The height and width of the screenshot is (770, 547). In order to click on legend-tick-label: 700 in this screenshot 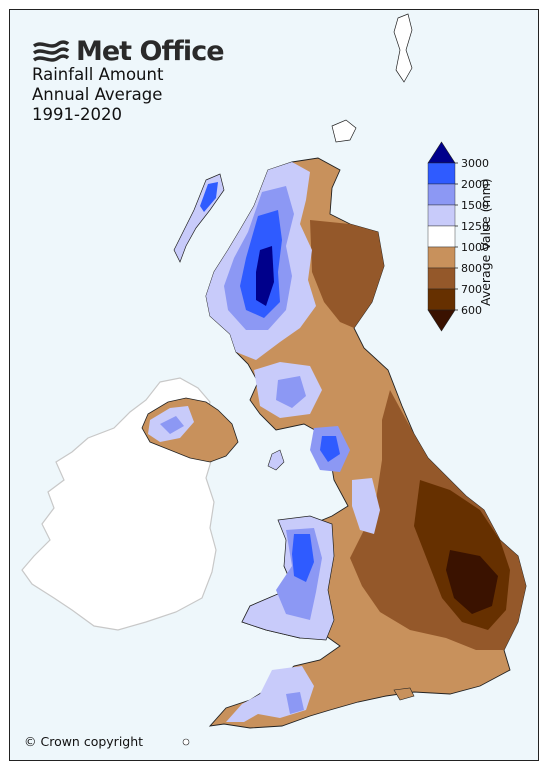, I will do `click(471, 289)`.